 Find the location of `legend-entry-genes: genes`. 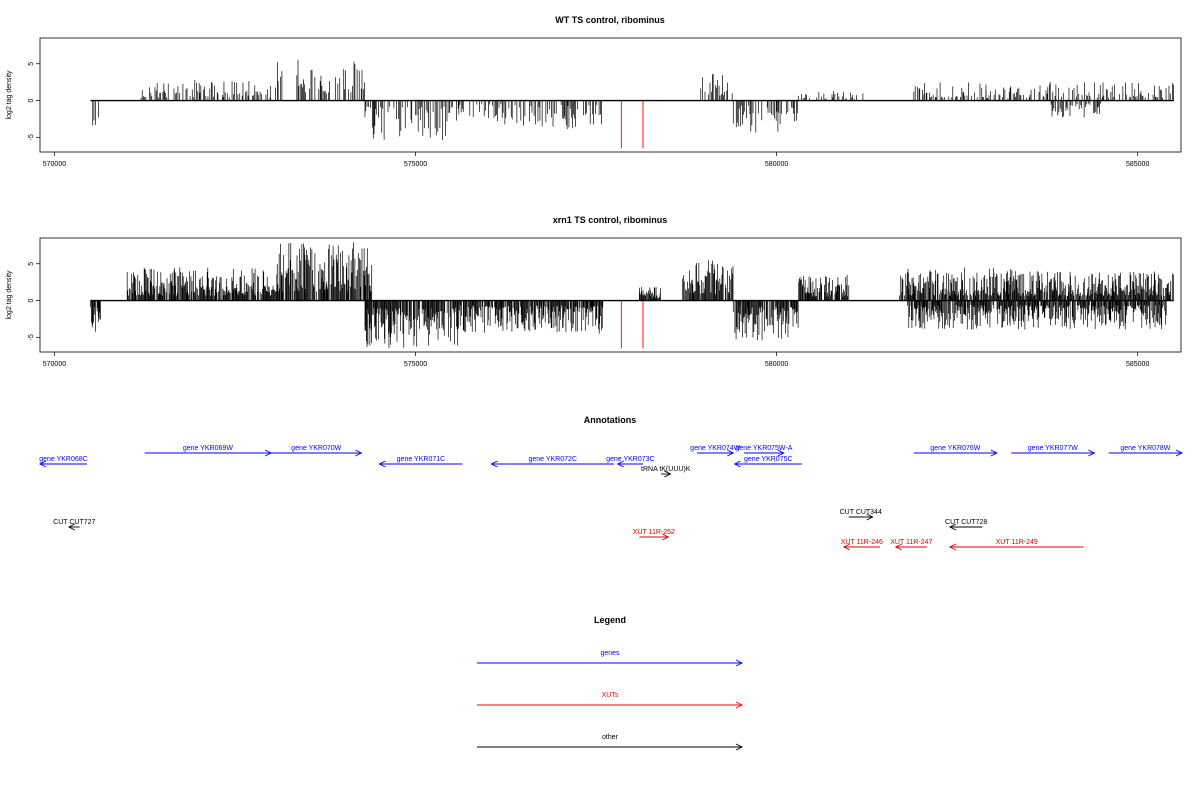

legend-entry-genes: genes is located at coordinates (610, 658).